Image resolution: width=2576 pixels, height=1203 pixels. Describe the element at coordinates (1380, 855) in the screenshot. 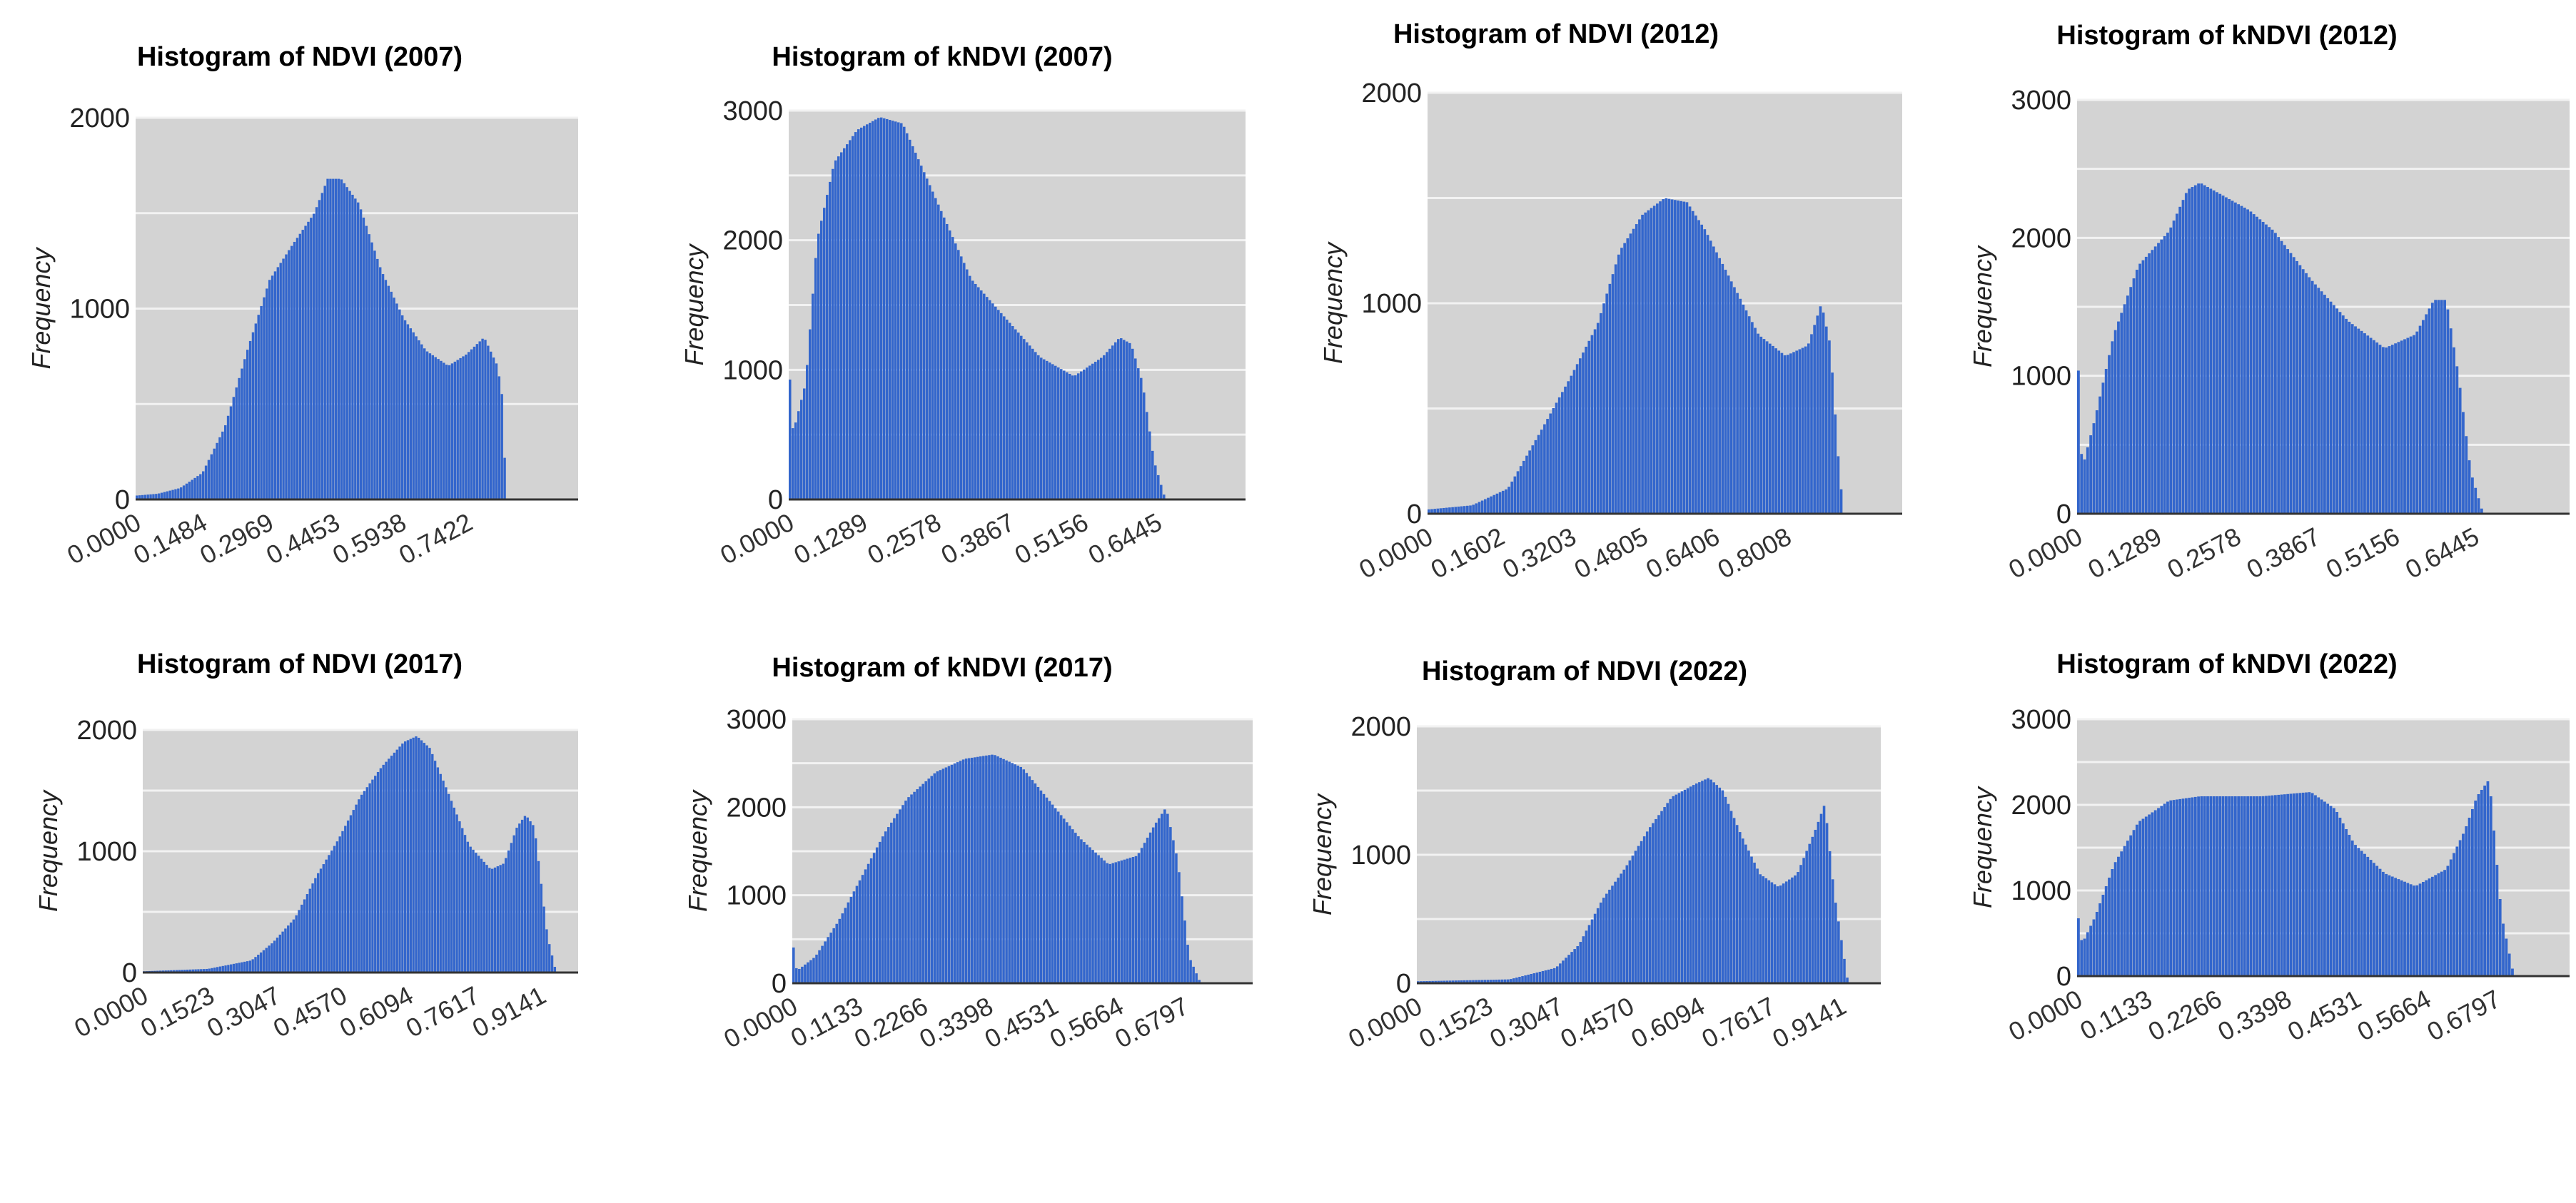

I see `y-tick-label: 1000` at that location.